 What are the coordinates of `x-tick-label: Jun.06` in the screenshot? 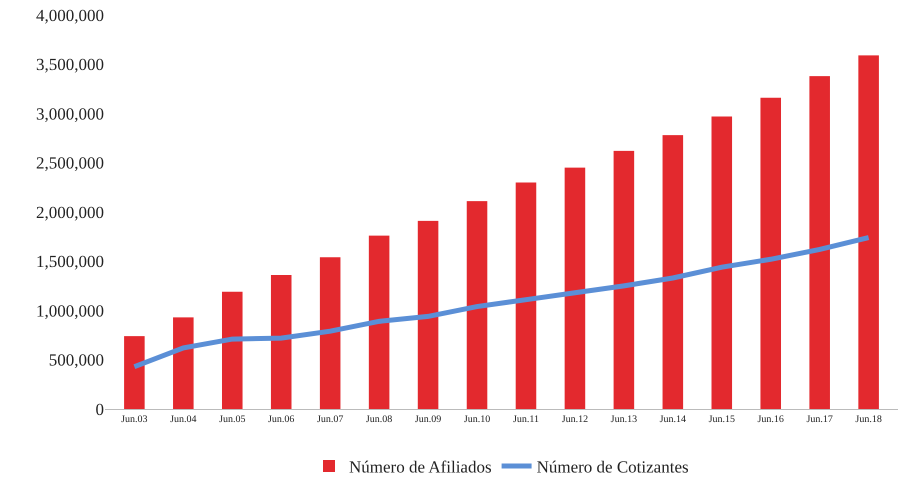 It's located at (281, 419).